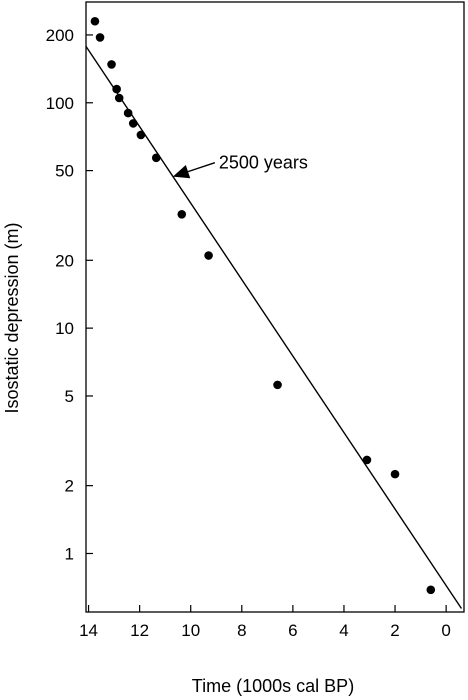  I want to click on y-tick-label: 5, so click(69, 396).